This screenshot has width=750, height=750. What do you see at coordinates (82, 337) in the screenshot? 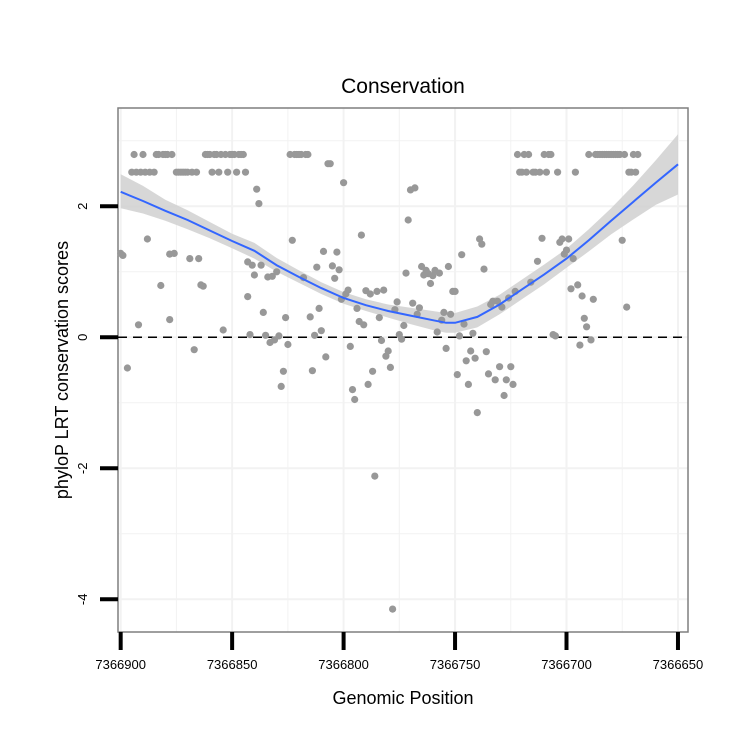
I see `y-tick-label: 0` at bounding box center [82, 337].